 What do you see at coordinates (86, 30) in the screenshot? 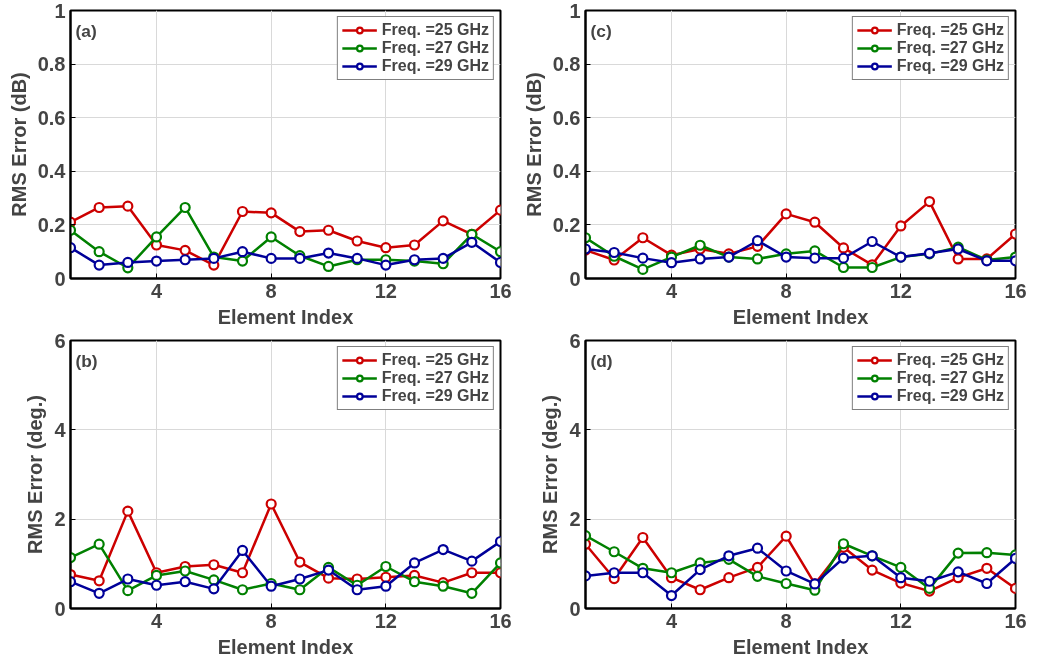
I see `annotation: (a)` at bounding box center [86, 30].